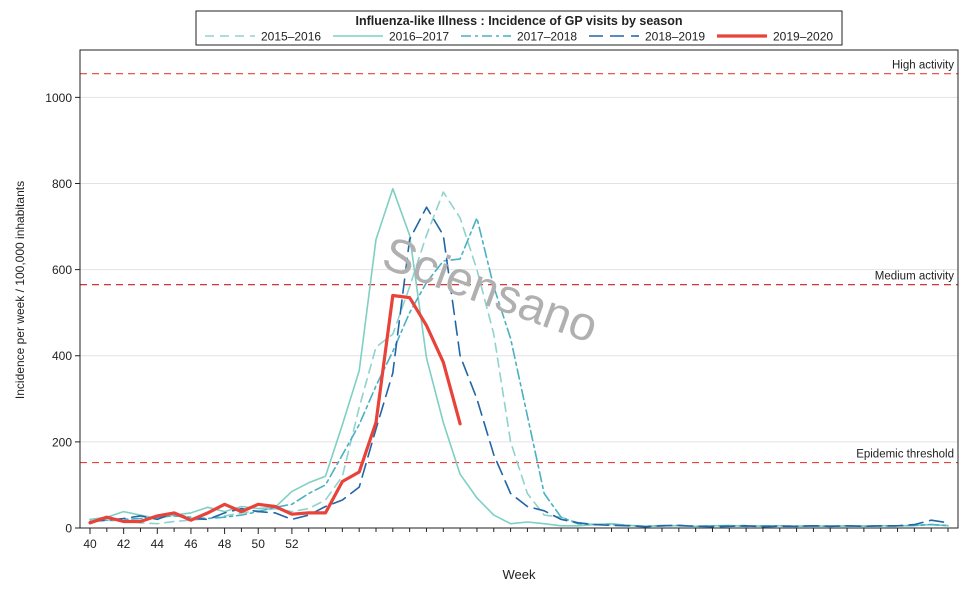 The height and width of the screenshot is (597, 970). I want to click on x-tick-label: 44, so click(158, 544).